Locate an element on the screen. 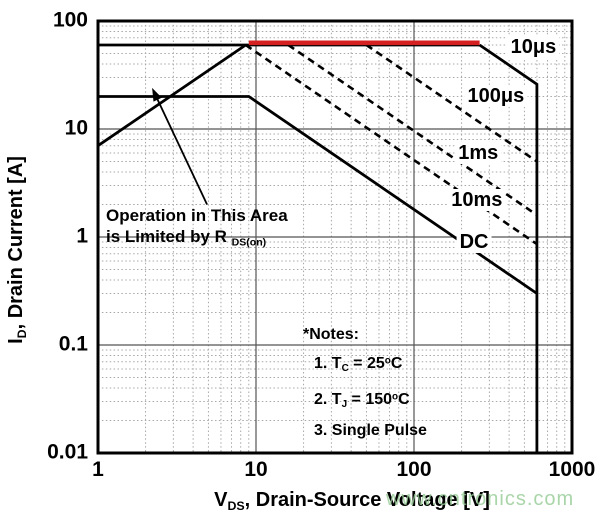 This screenshot has width=600, height=516. y-axis-title: ID, Drain Current [A] is located at coordinates (17, 250).